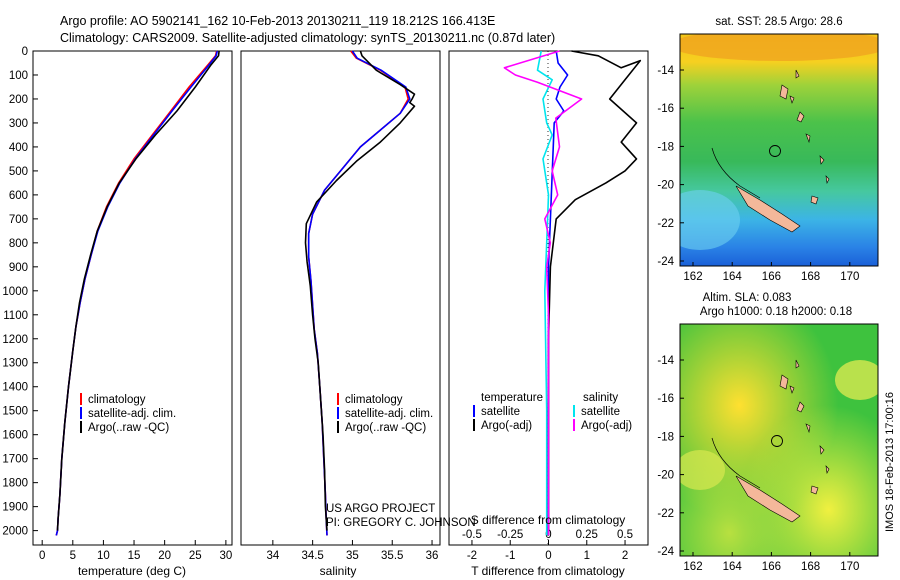  Describe the element at coordinates (15, 316) in the screenshot. I see `depth-tick-label: 1100` at that location.